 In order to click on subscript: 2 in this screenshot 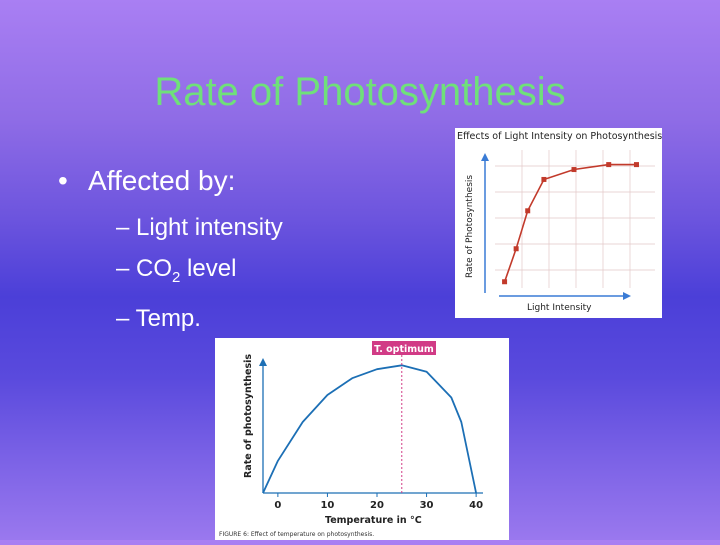, I will do `click(176, 277)`.